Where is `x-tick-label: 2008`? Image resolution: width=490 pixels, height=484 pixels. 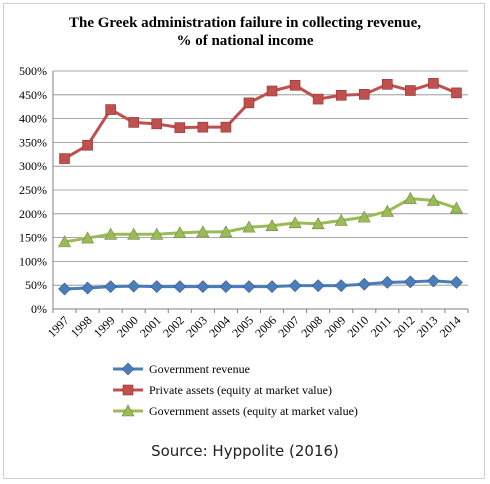
x-tick-label: 2008 is located at coordinates (311, 326).